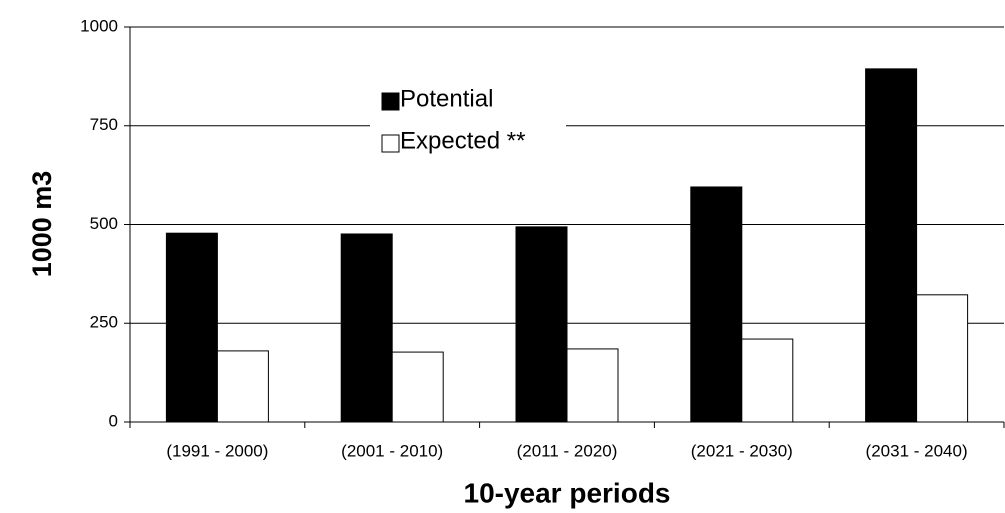 The height and width of the screenshot is (513, 1005). Describe the element at coordinates (446, 98) in the screenshot. I see `legend-label: Potential` at that location.